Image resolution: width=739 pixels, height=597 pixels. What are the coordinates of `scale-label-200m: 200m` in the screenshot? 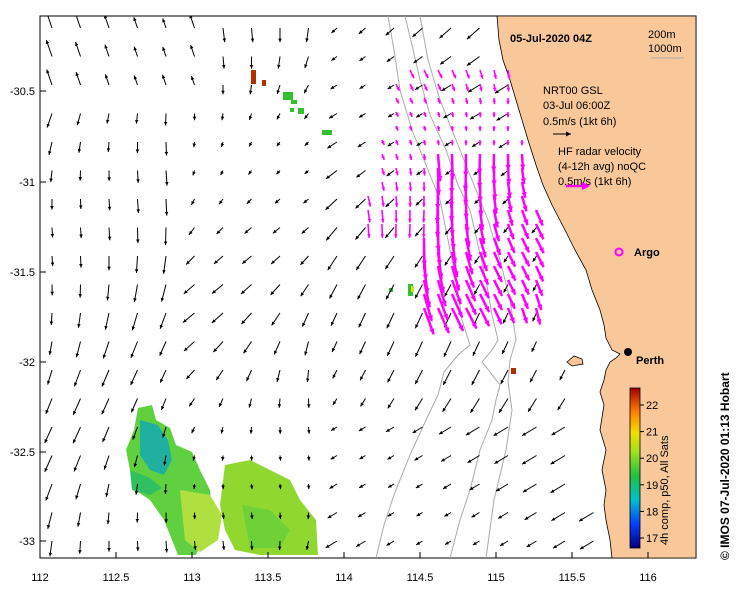 It's located at (662, 35).